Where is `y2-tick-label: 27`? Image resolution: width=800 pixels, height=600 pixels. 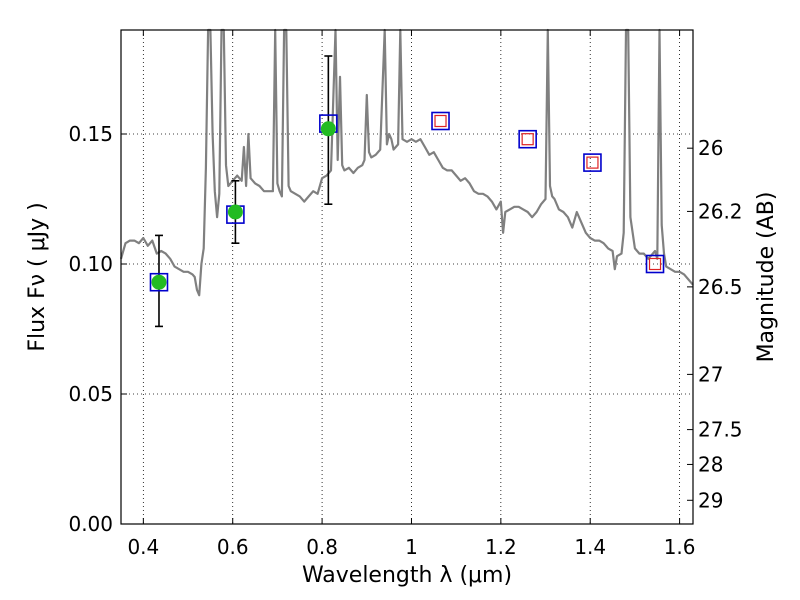 y2-tick-label: 27 is located at coordinates (710, 374).